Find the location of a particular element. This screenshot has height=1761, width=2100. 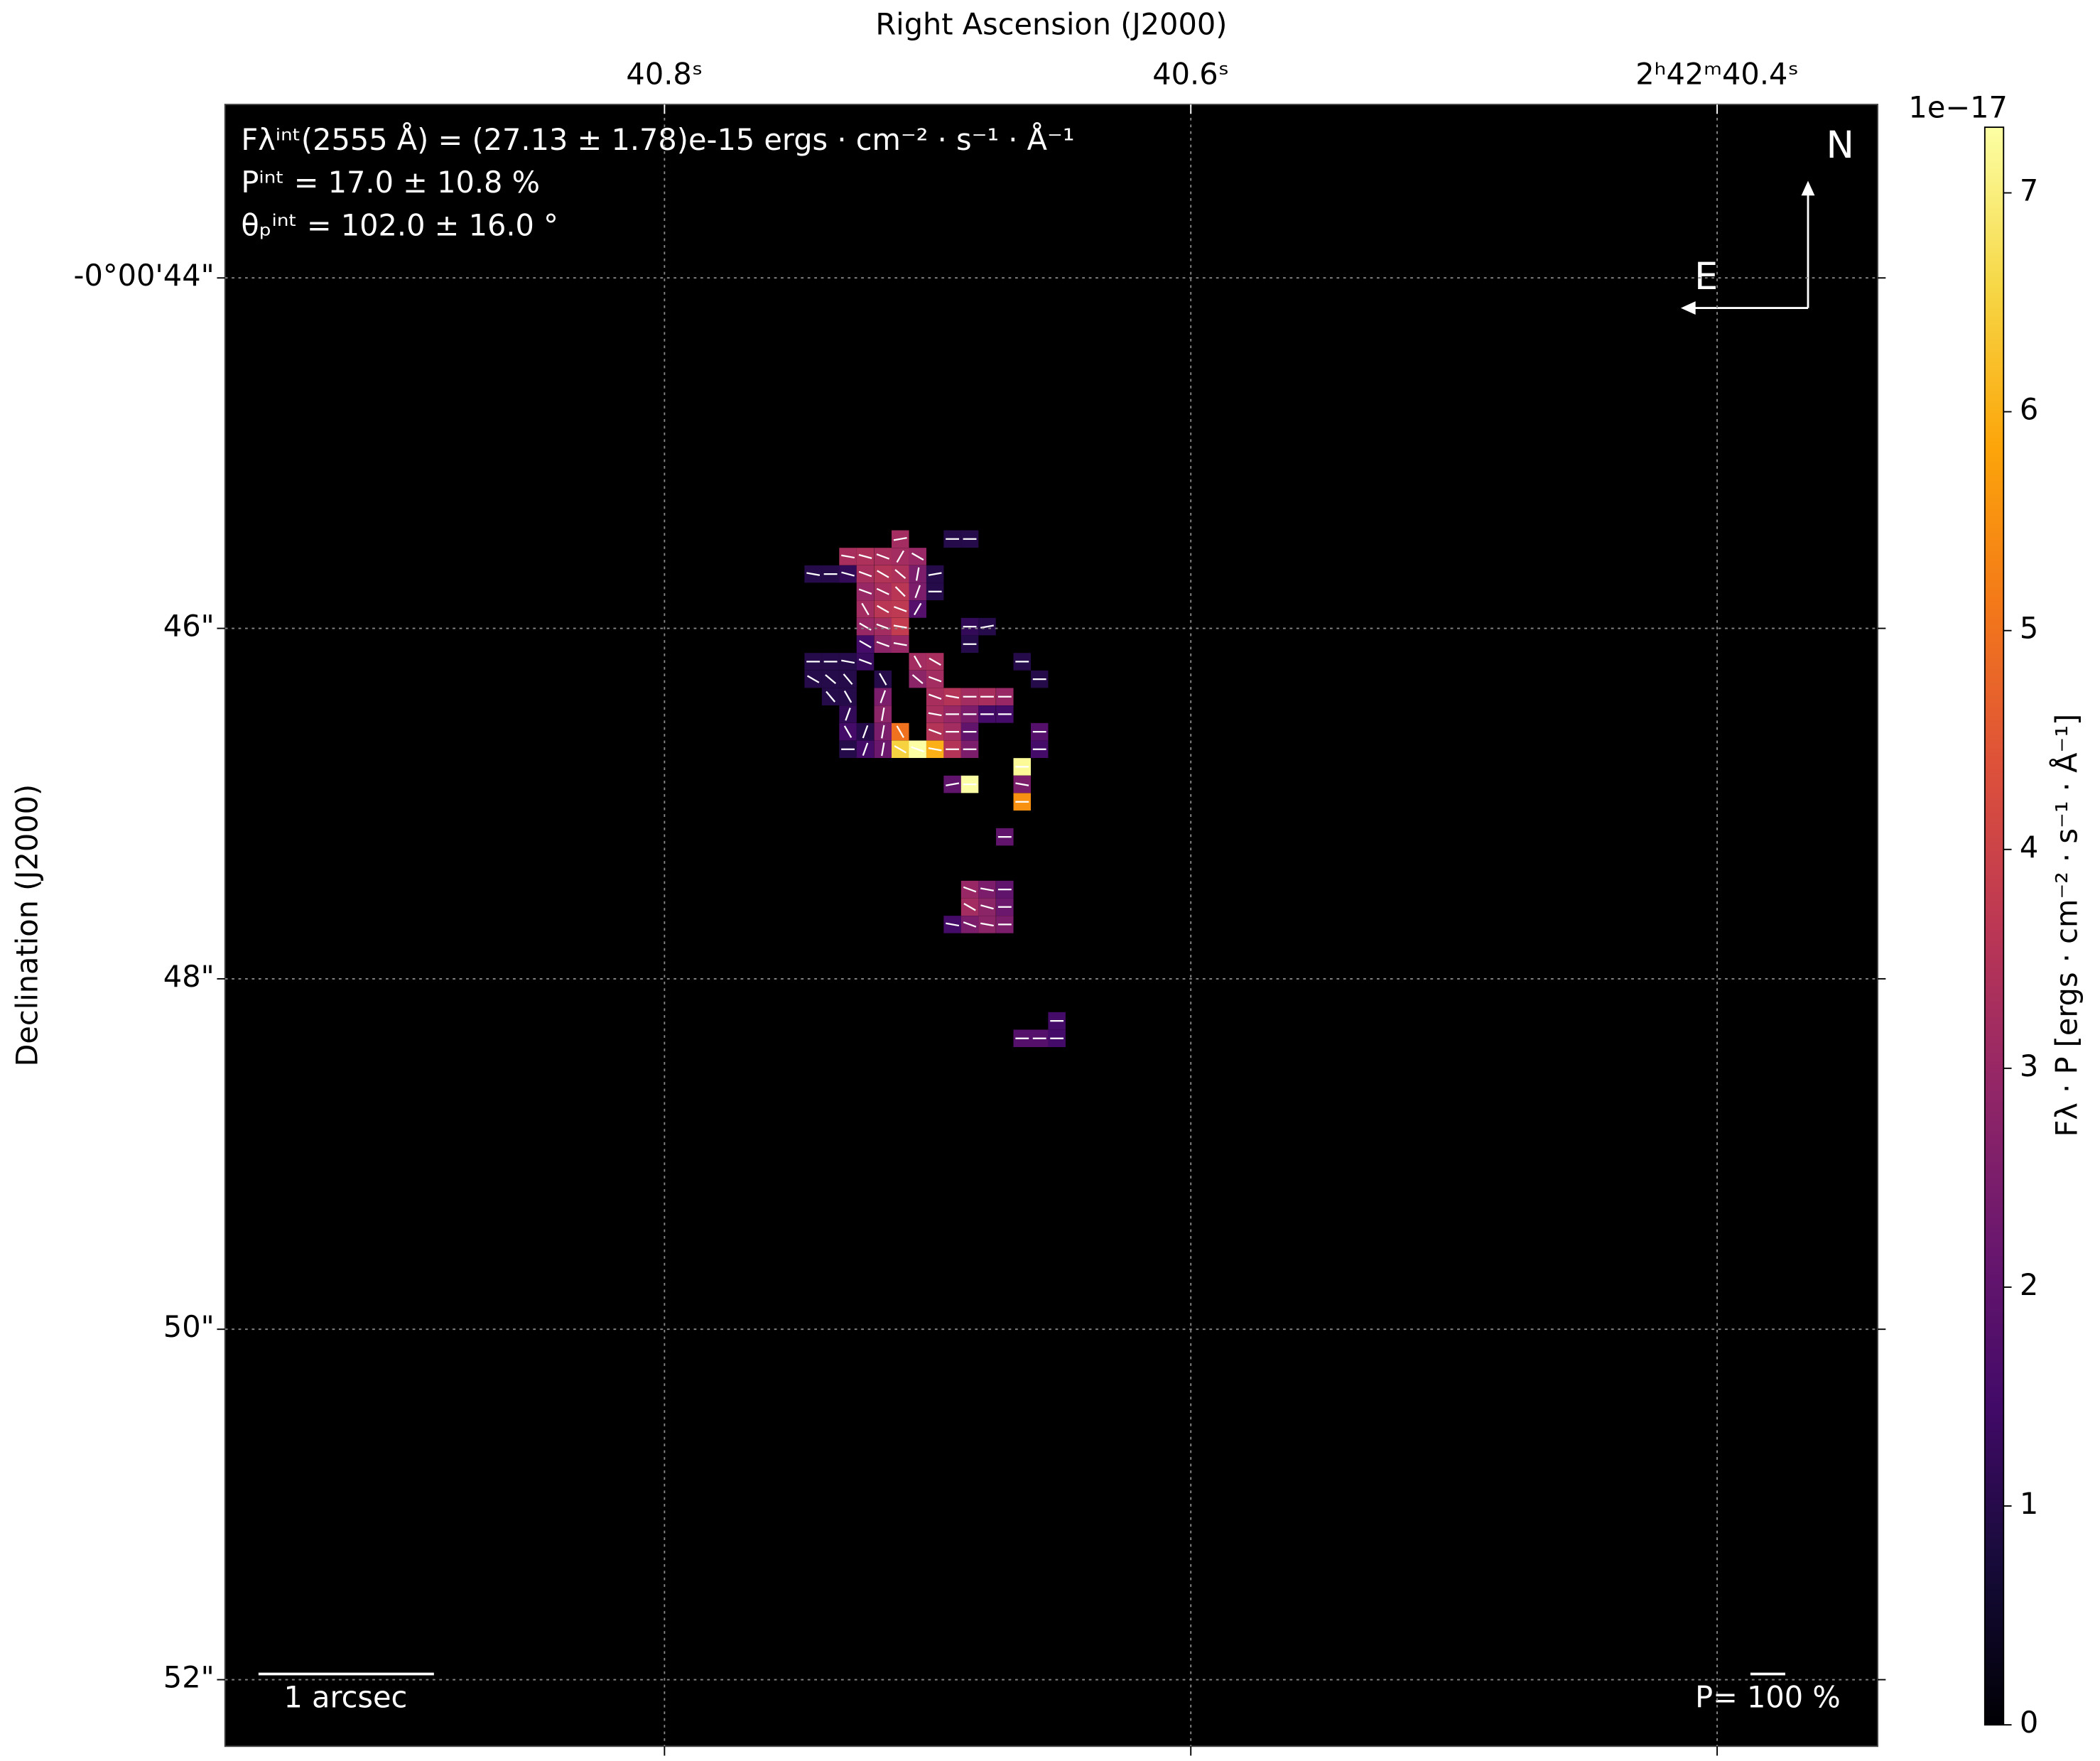

y-tick-label: 50" is located at coordinates (189, 1327).